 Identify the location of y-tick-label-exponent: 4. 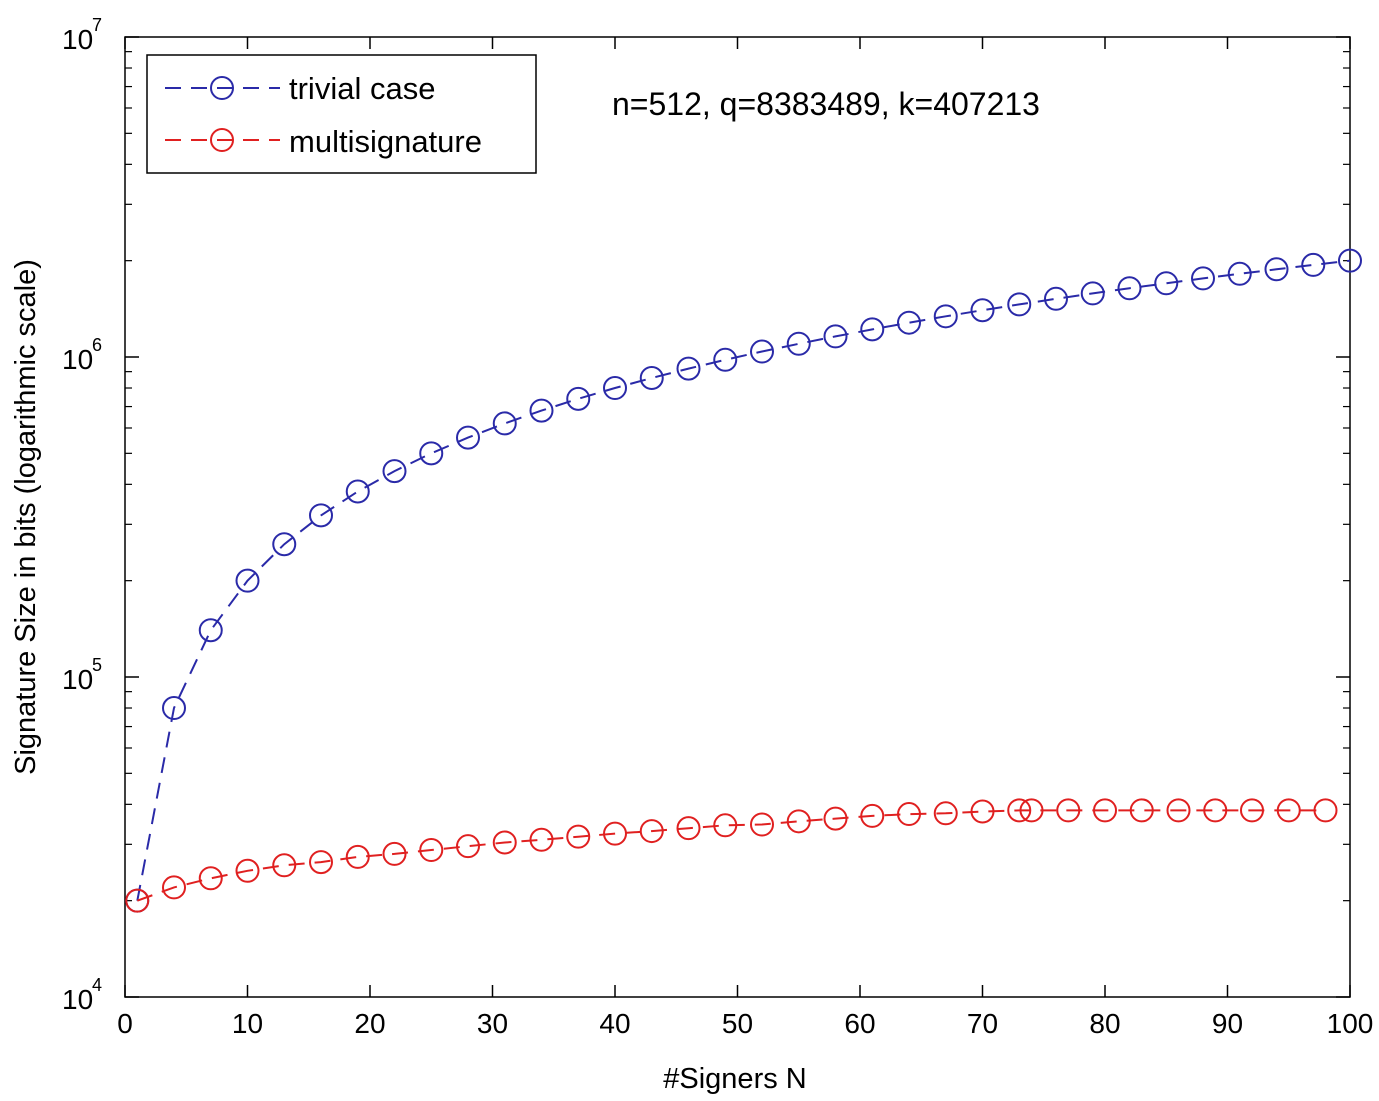
(97, 985).